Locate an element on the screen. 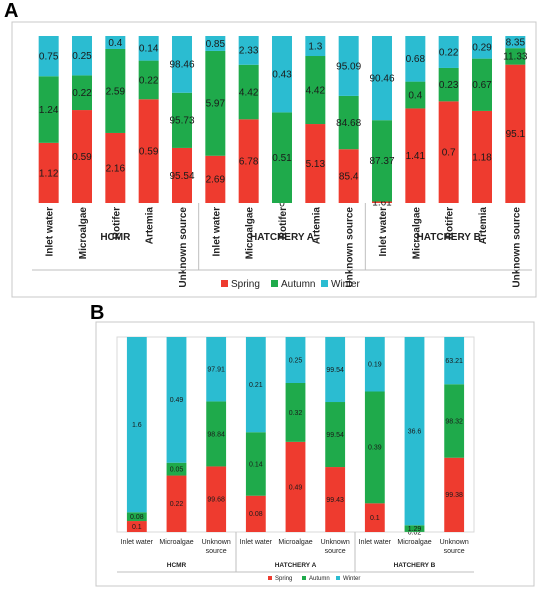 This screenshot has height=590, width=550. data-label-autumn-6: 99.54 is located at coordinates (335, 435).